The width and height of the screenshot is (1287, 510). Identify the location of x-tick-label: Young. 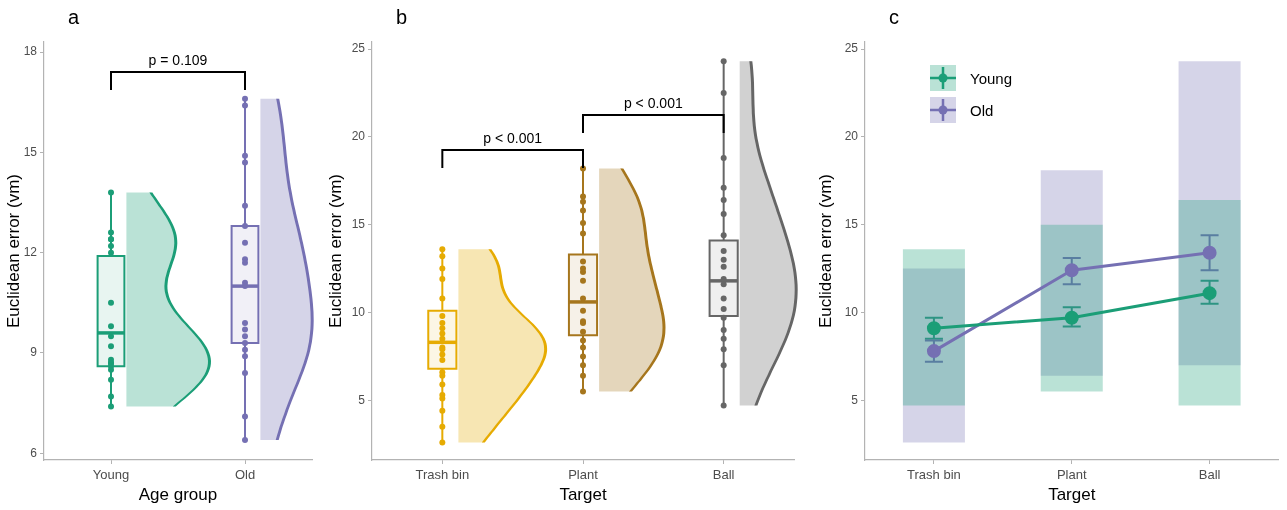
(111, 475).